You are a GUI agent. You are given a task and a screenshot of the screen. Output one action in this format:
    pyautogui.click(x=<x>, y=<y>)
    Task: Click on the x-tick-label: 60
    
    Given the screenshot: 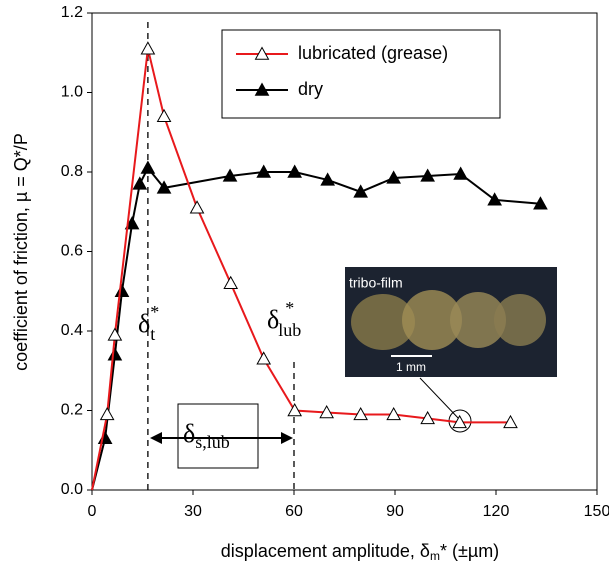 What is the action you would take?
    pyautogui.click(x=294, y=511)
    